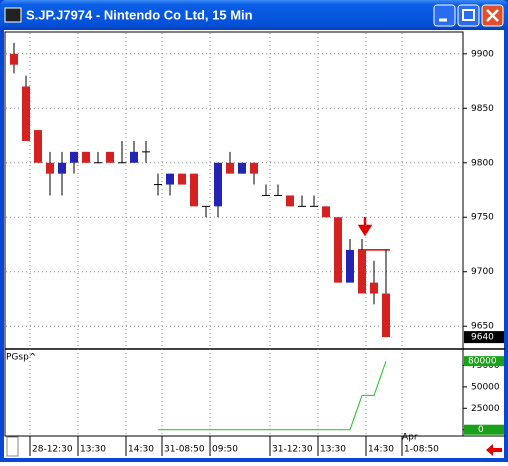 This screenshot has height=466, width=508. What do you see at coordinates (482, 327) in the screenshot?
I see `y-tick-label: 9650` at bounding box center [482, 327].